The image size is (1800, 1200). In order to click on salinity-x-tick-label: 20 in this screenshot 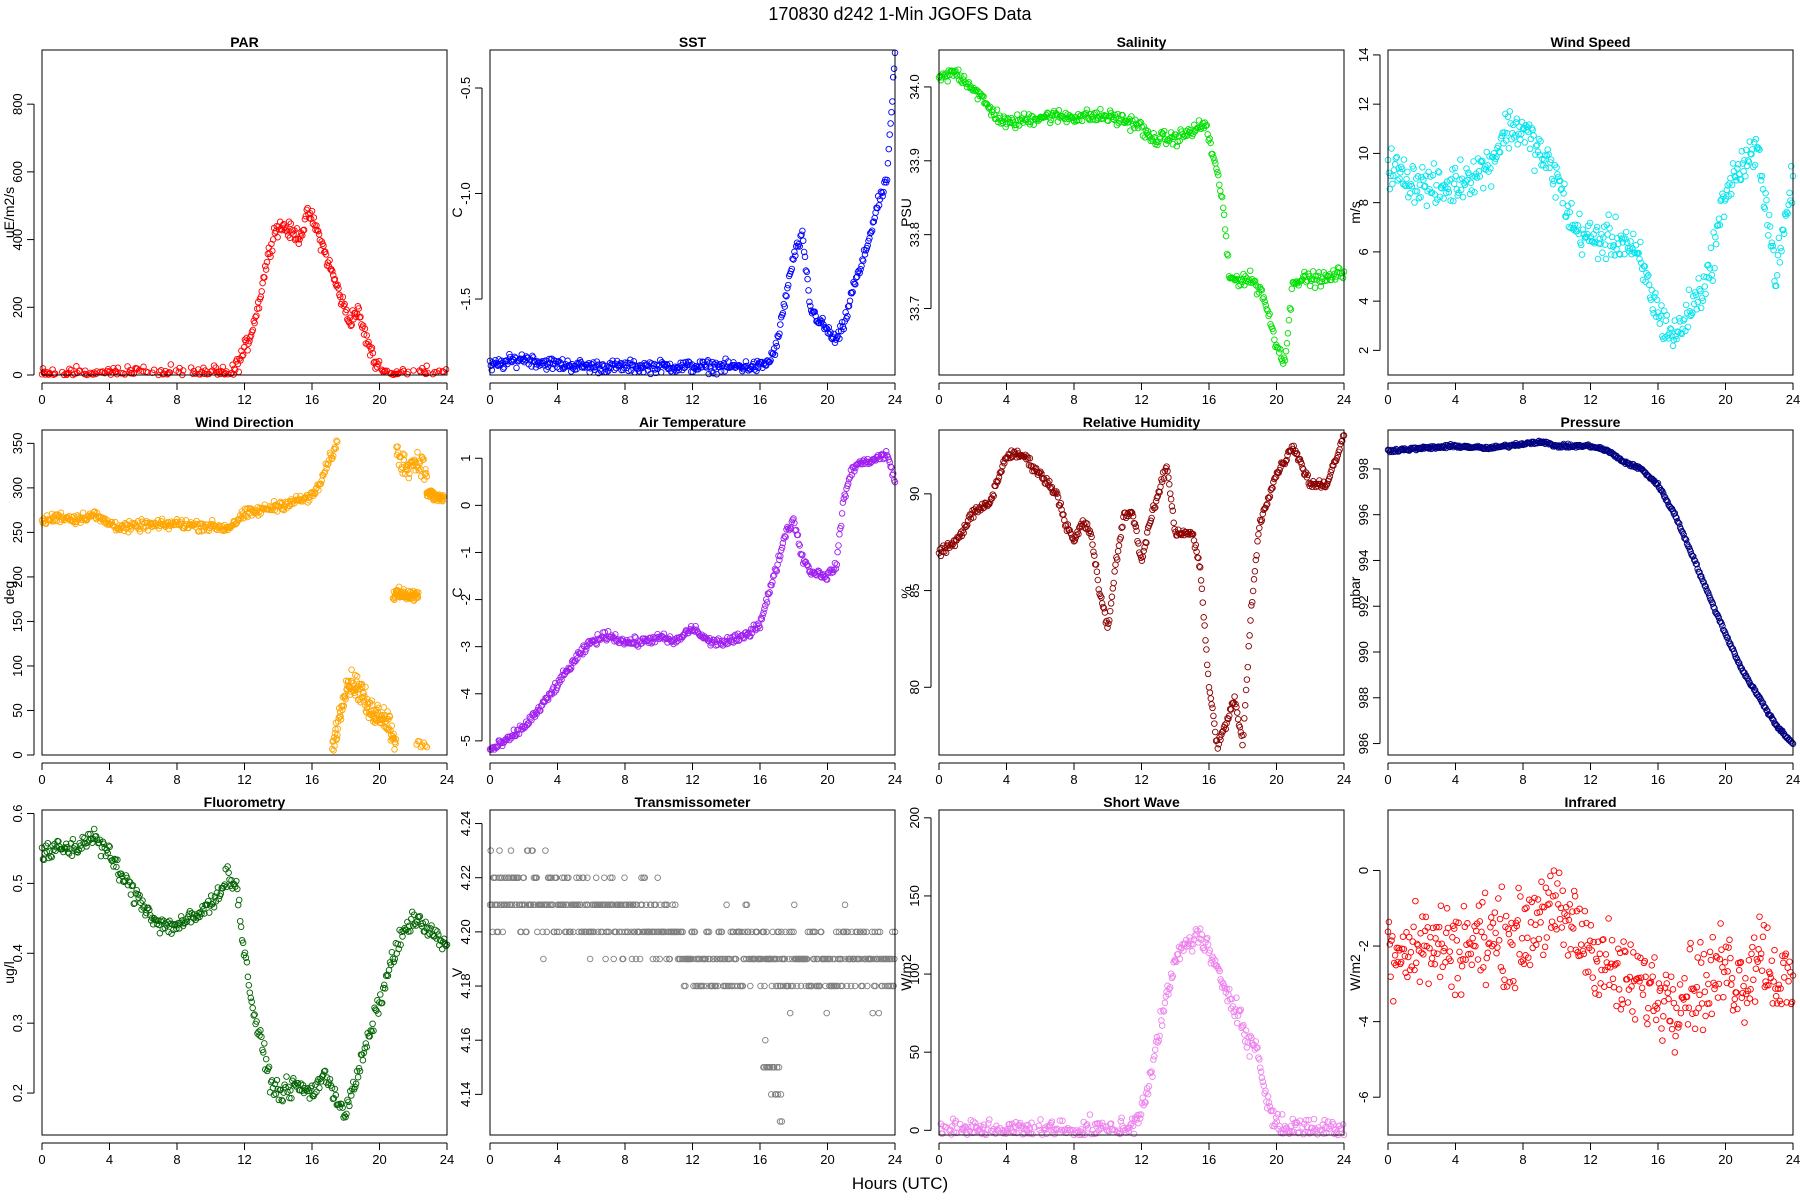, I will do `click(1276, 399)`.